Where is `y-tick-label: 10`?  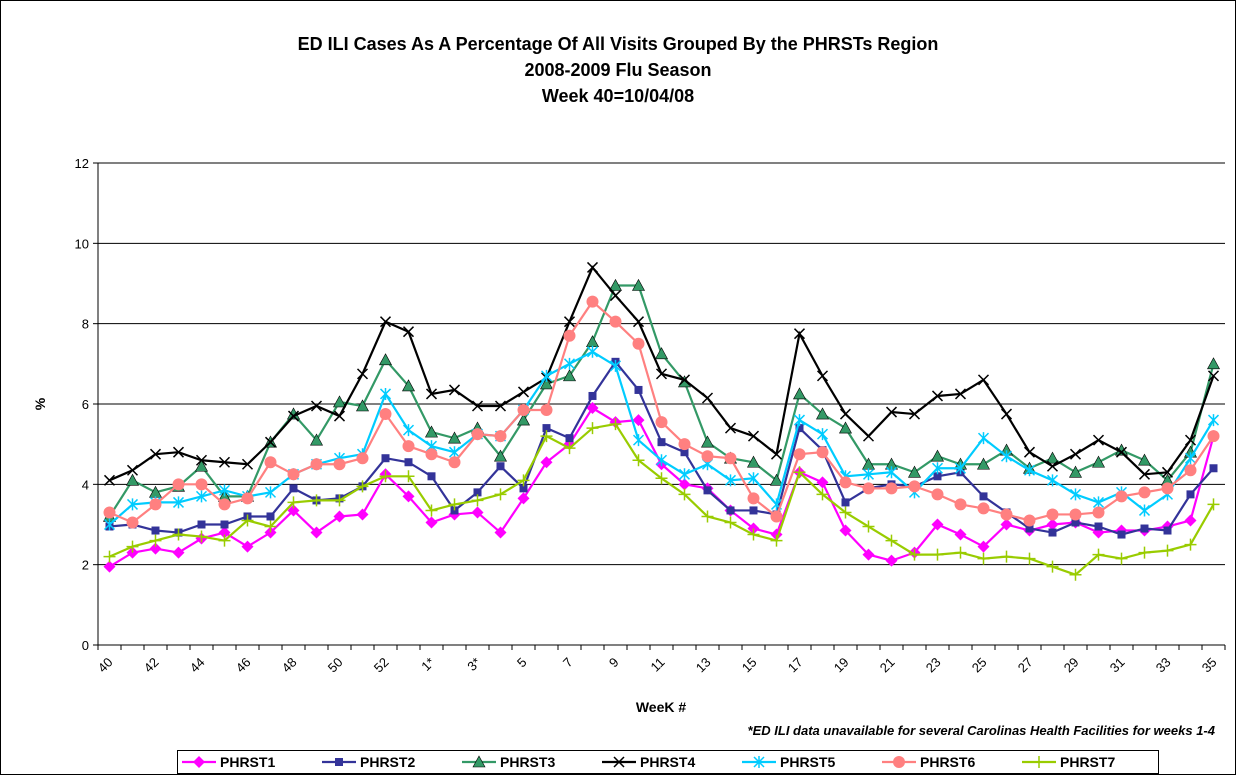
y-tick-label: 10 is located at coordinates (82, 243).